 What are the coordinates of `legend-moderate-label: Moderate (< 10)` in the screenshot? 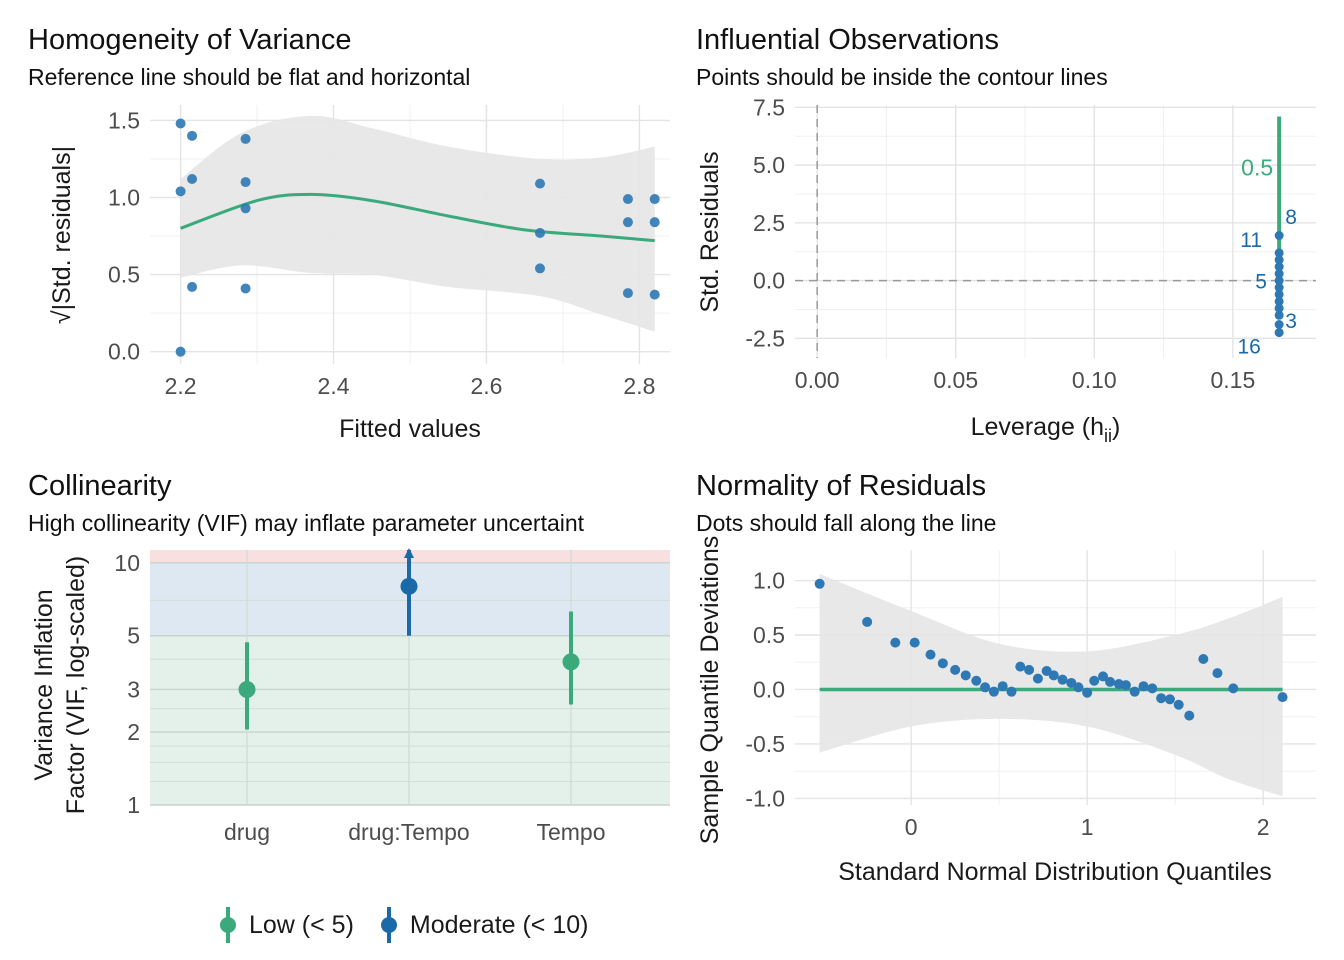 It's located at (499, 924).